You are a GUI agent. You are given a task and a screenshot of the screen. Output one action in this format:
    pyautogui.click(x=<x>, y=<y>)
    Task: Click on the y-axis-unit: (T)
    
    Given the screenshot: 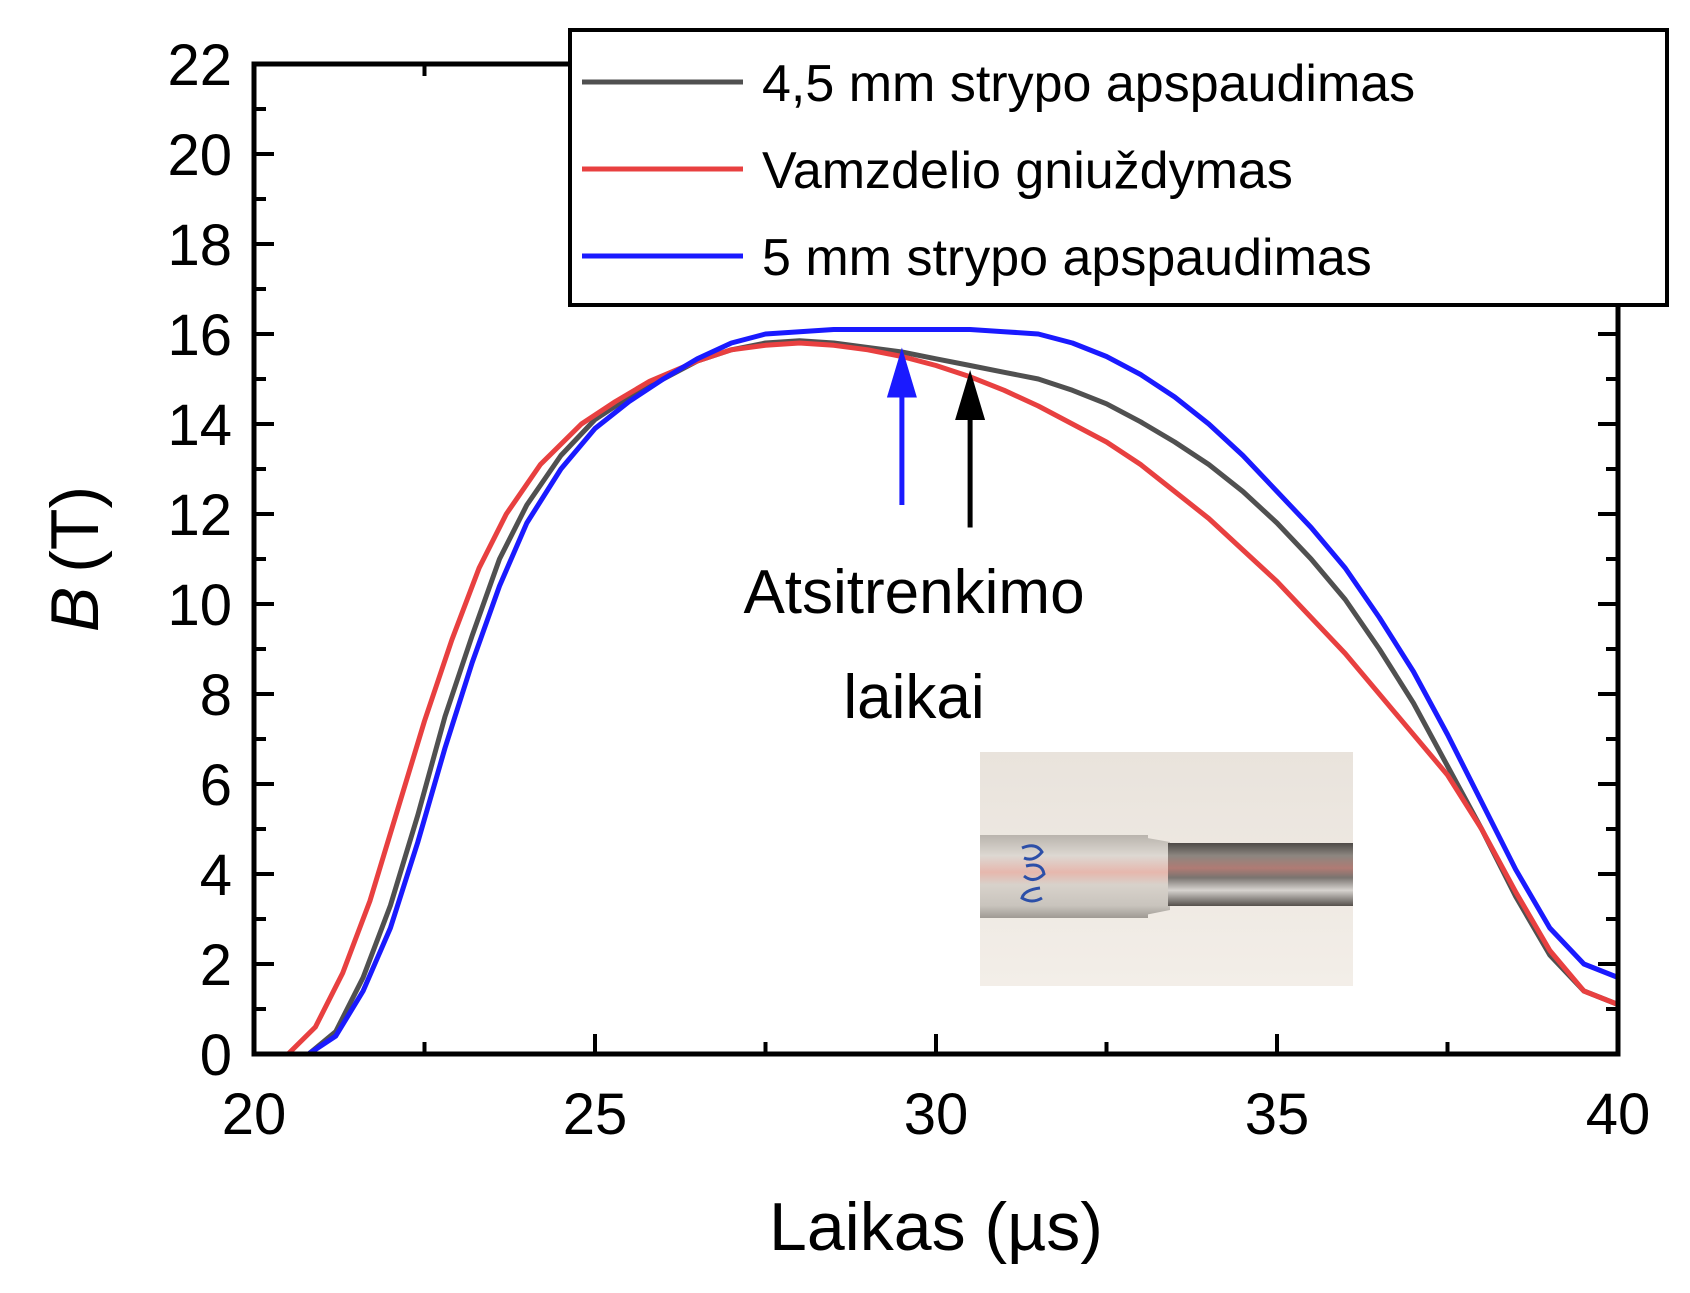 What is the action you would take?
    pyautogui.click(x=75, y=529)
    